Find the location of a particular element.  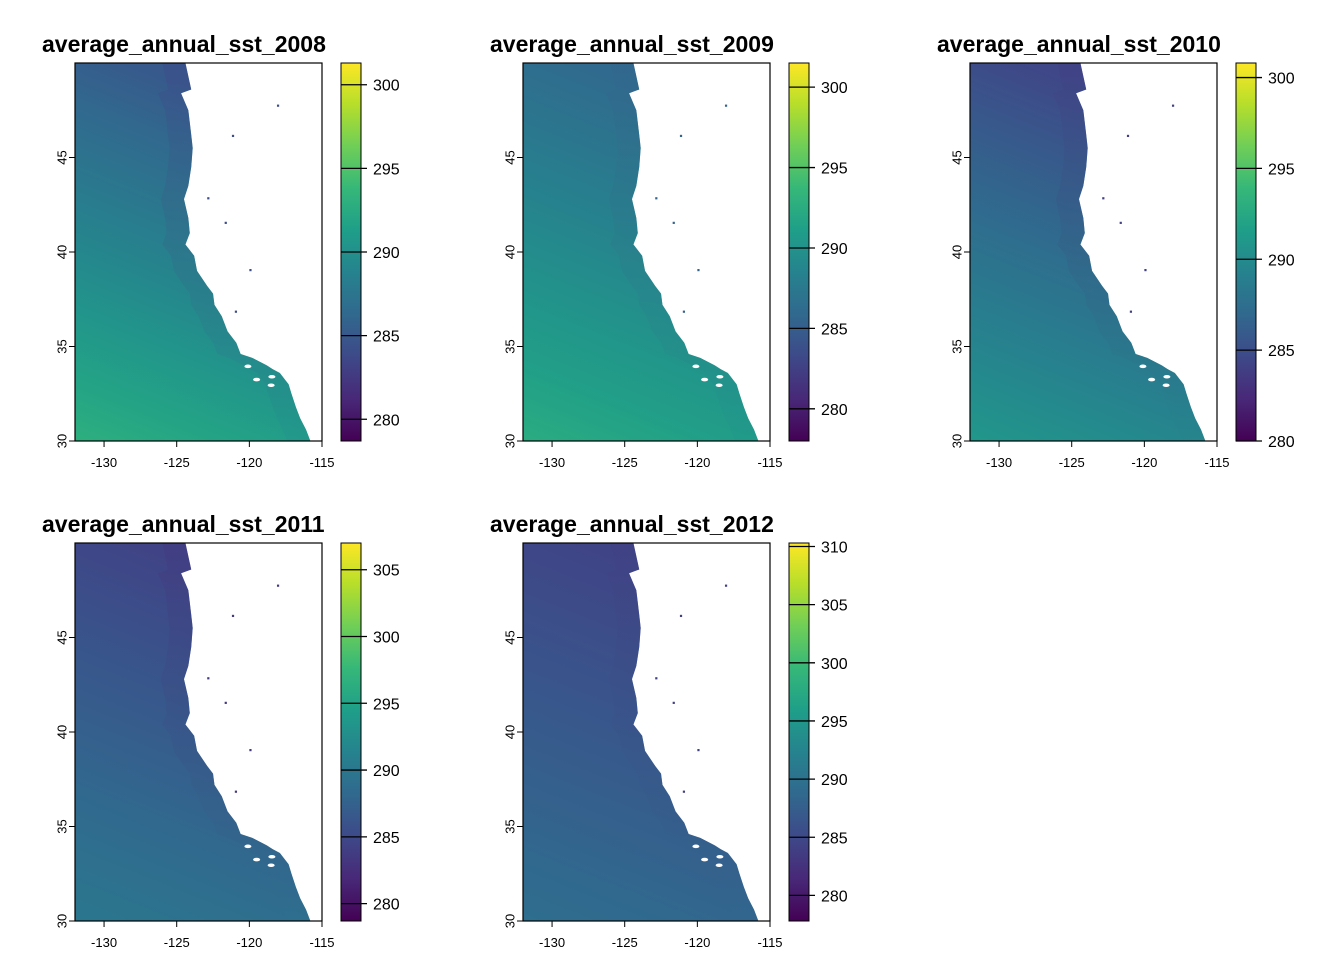

panel-title: average_annual_sst_2008 is located at coordinates (184, 44).